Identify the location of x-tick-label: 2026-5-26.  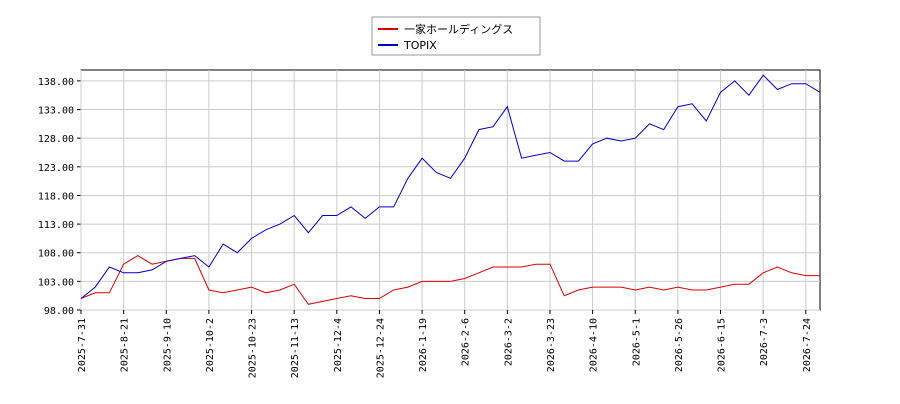
(679, 345).